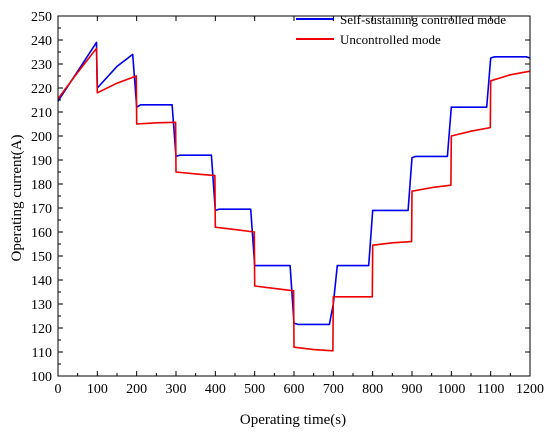 This screenshot has width=550, height=437. What do you see at coordinates (423, 19) in the screenshot?
I see `legend-label-1: Self-sustaining controlled mode` at bounding box center [423, 19].